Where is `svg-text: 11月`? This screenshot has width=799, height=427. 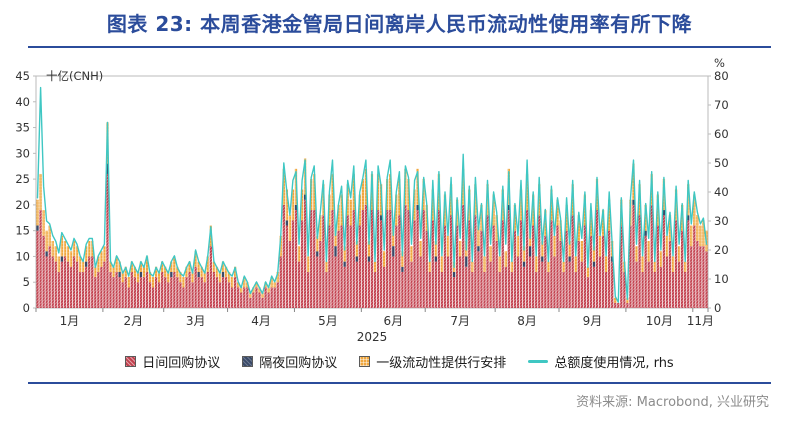 svg-text: 11月 is located at coordinates (700, 321).